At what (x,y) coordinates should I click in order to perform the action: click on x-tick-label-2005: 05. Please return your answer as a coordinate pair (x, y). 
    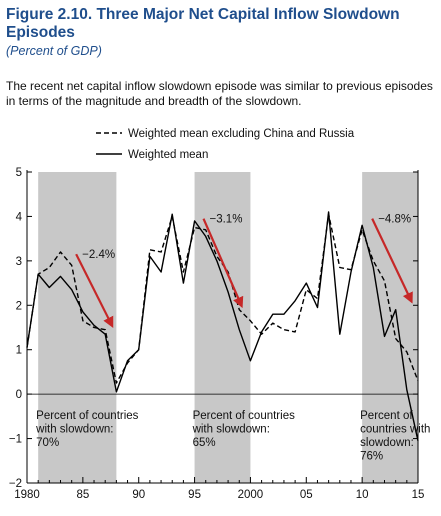
    Looking at the image, I should click on (306, 495).